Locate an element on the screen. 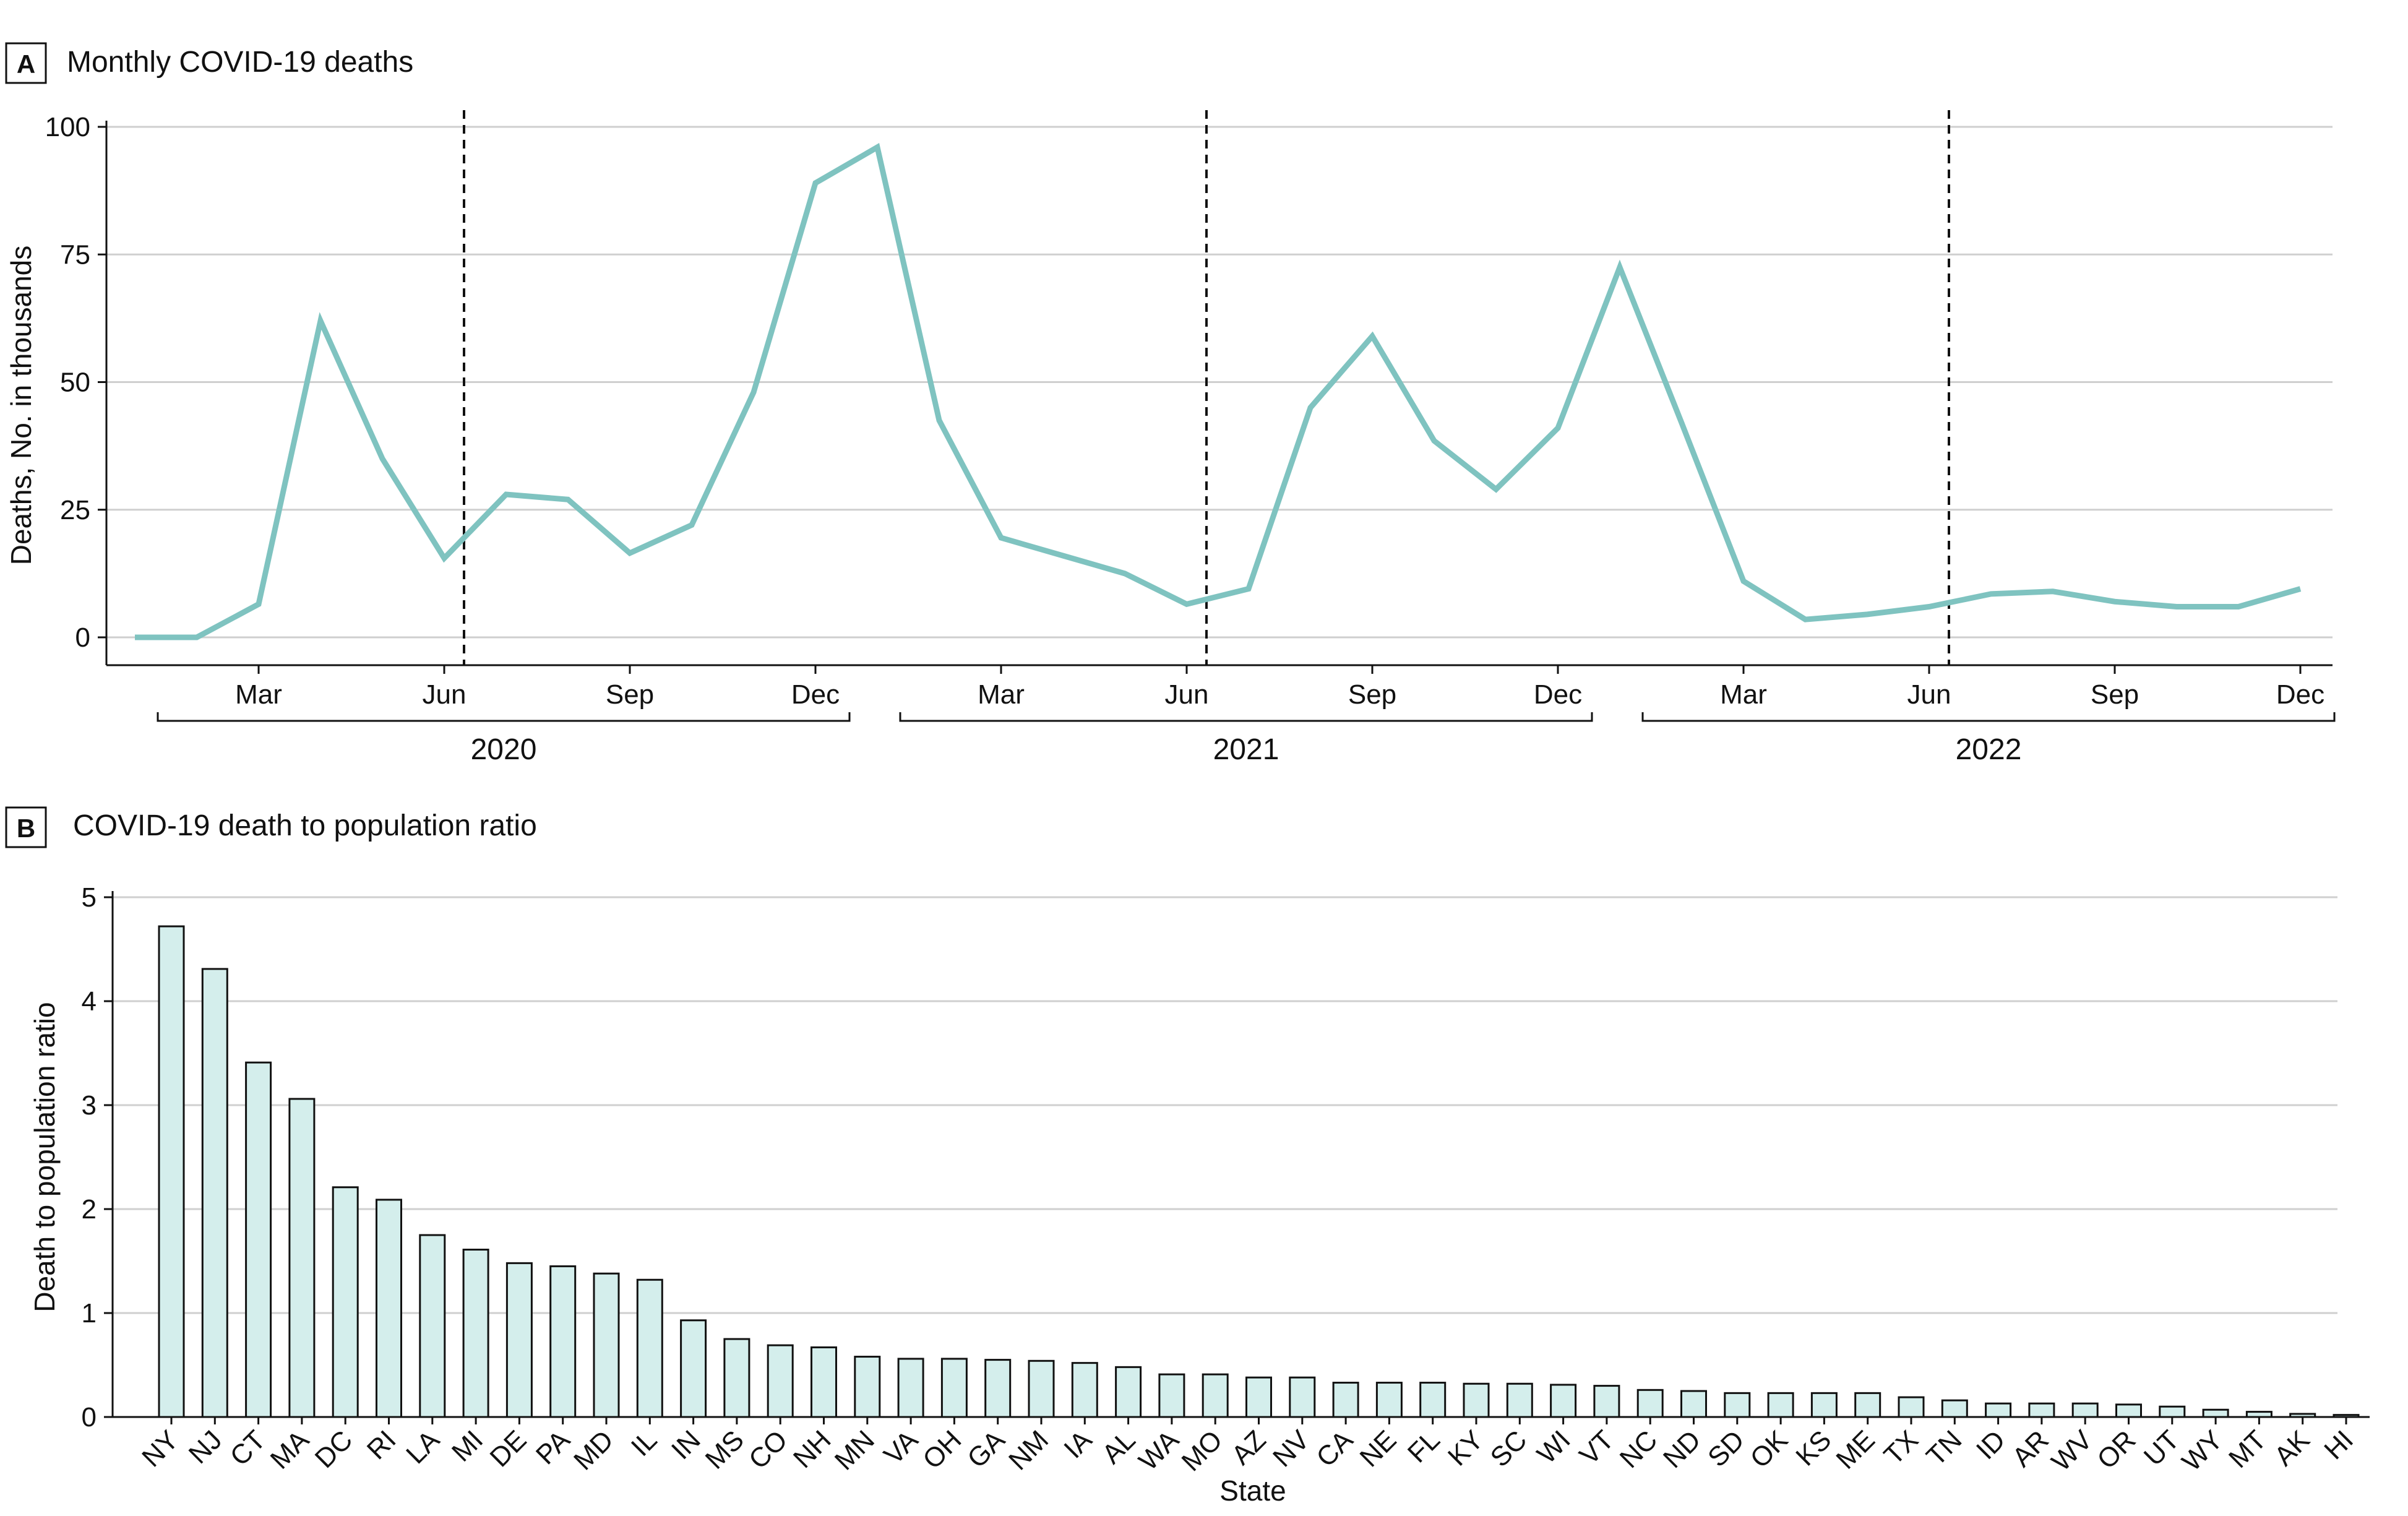 The image size is (2408, 1516). y-tick-label-100: 100 is located at coordinates (68, 127).